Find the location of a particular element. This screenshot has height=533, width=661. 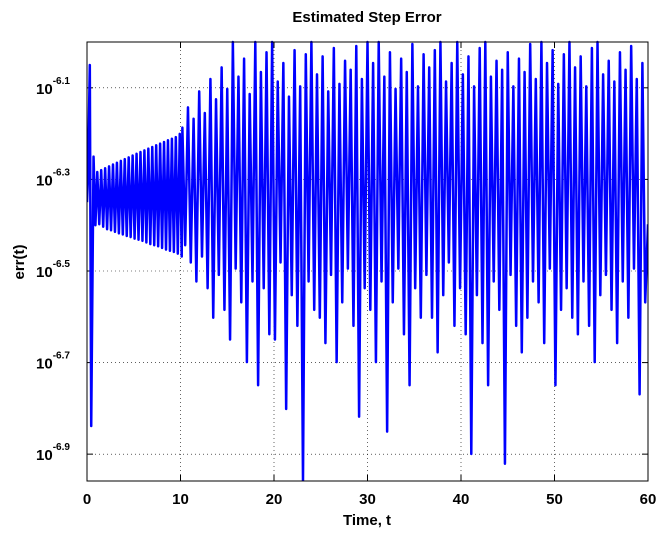

y-tick-label: 10-6.9 is located at coordinates (53, 453).